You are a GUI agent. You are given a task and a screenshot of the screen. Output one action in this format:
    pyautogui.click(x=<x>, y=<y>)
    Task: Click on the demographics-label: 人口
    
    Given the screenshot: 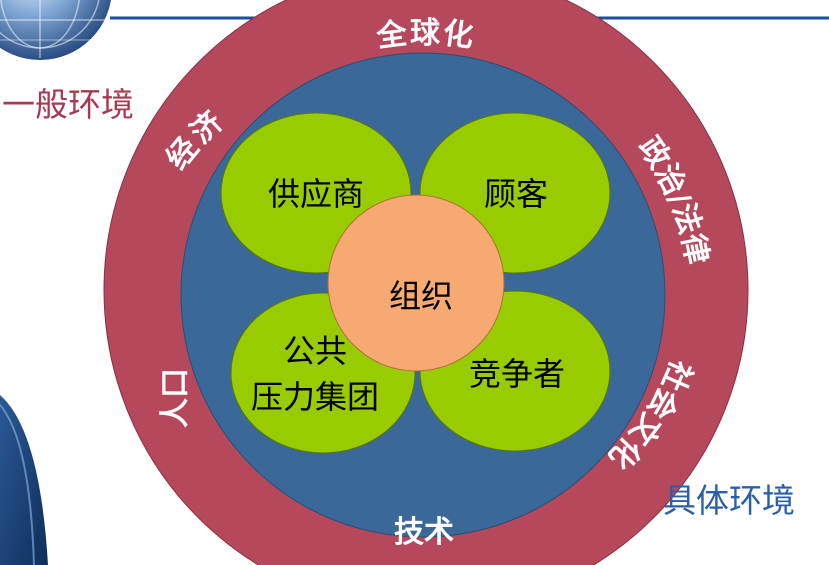 What is the action you would take?
    pyautogui.click(x=175, y=398)
    